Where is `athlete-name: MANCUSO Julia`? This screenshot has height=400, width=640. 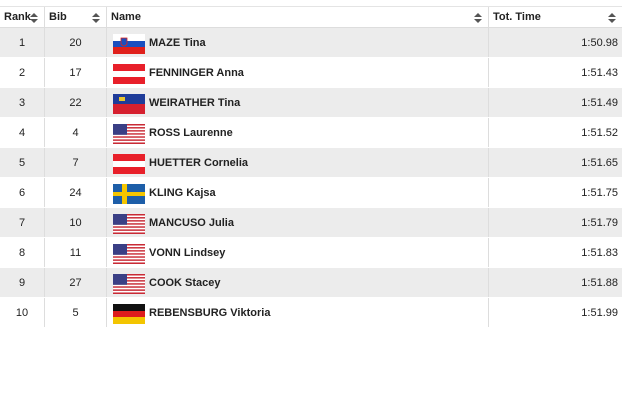
athlete-name: MANCUSO Julia is located at coordinates (191, 222).